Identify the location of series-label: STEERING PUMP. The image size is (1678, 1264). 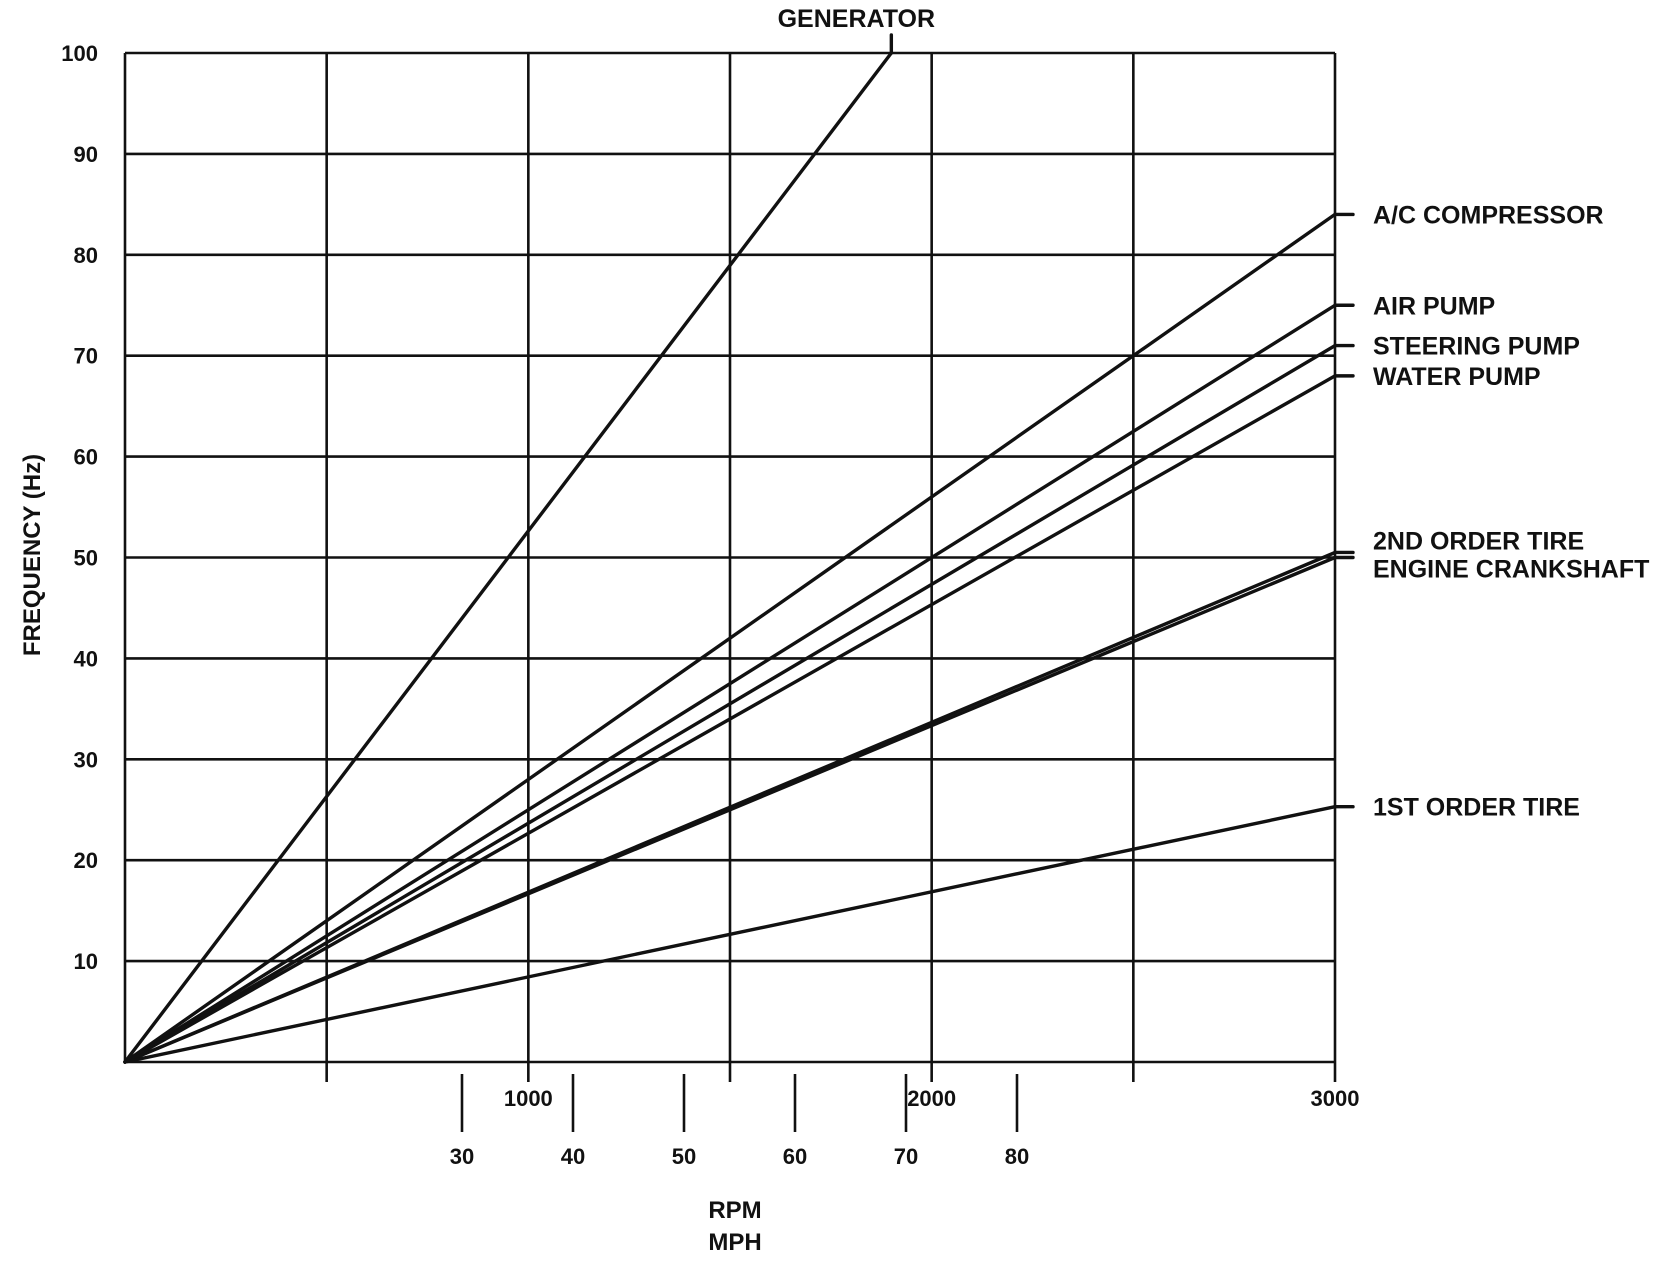
(1476, 347).